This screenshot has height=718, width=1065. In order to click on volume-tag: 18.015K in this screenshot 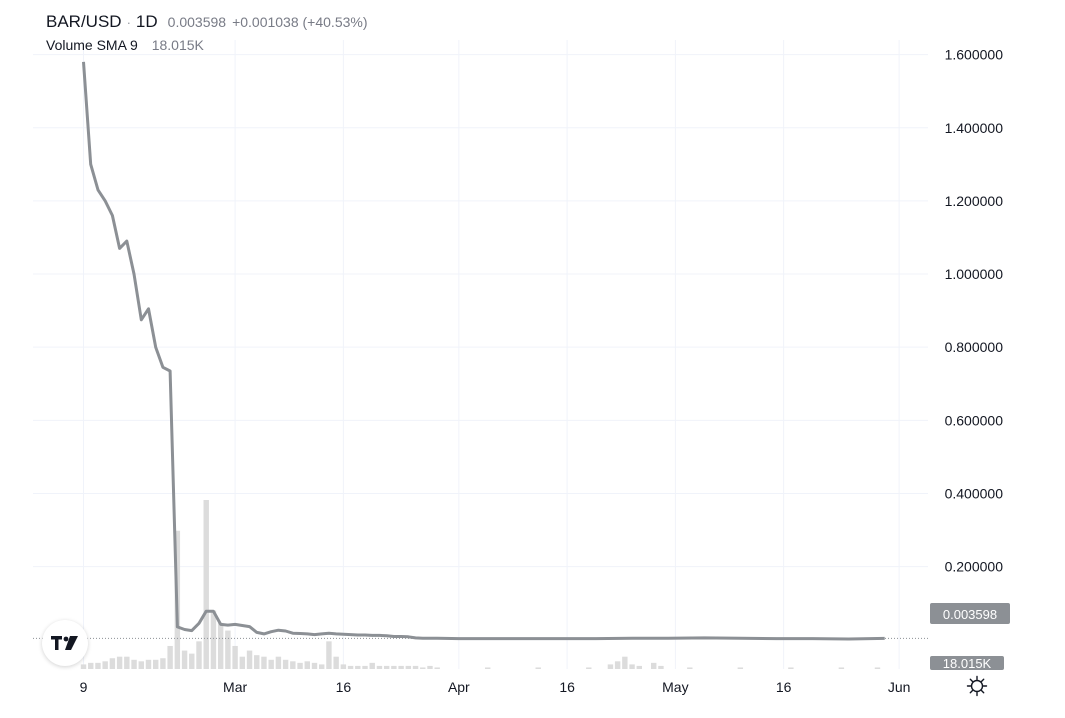, I will do `click(967, 663)`.